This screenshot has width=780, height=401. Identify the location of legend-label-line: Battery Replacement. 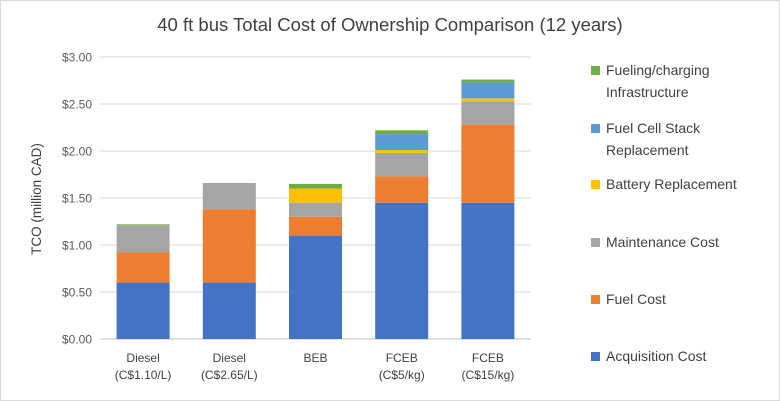
(671, 184).